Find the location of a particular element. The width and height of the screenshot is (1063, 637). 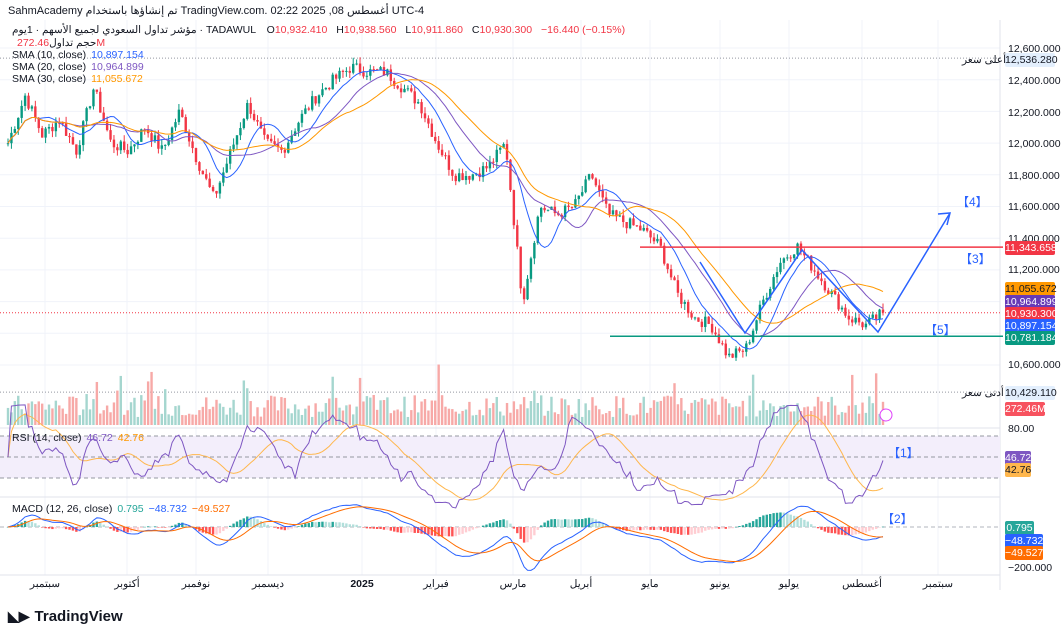

tradingview-logo: ◣▶ TradingView is located at coordinates (65, 616).